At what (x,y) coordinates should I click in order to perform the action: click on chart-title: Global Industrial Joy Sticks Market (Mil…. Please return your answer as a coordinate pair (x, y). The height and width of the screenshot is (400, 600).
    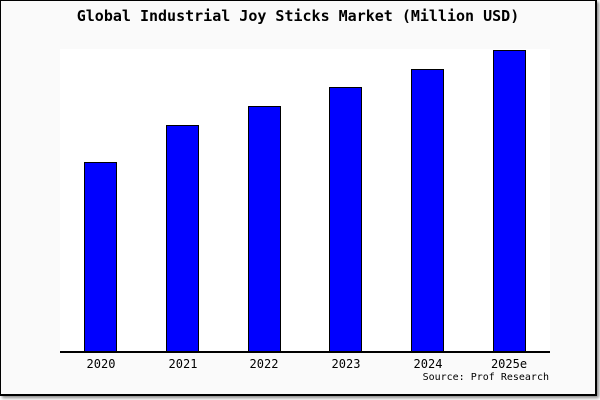
    Looking at the image, I should click on (298, 16).